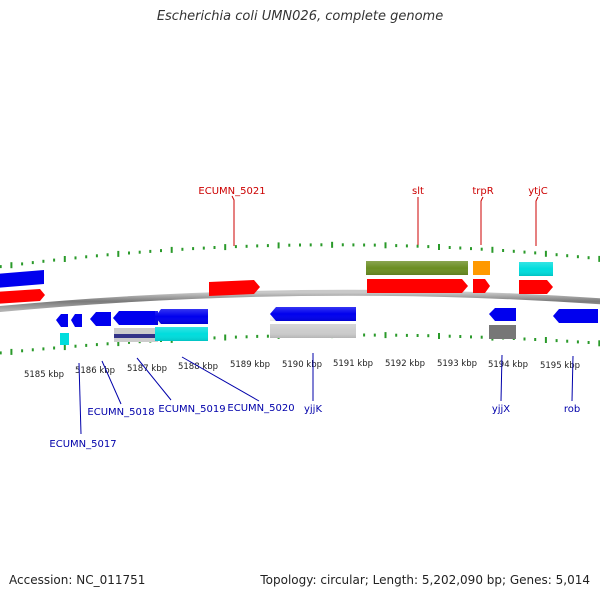  Describe the element at coordinates (373, 216) in the screenshot. I see `forward-gene-labels: ECUMN_5021 slt trpR ytjC` at that location.